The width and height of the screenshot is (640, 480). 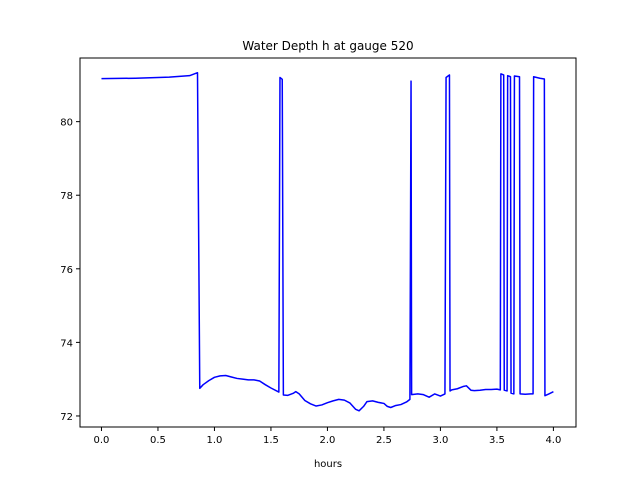 What do you see at coordinates (66, 196) in the screenshot?
I see `y-tick-label: 78` at bounding box center [66, 196].